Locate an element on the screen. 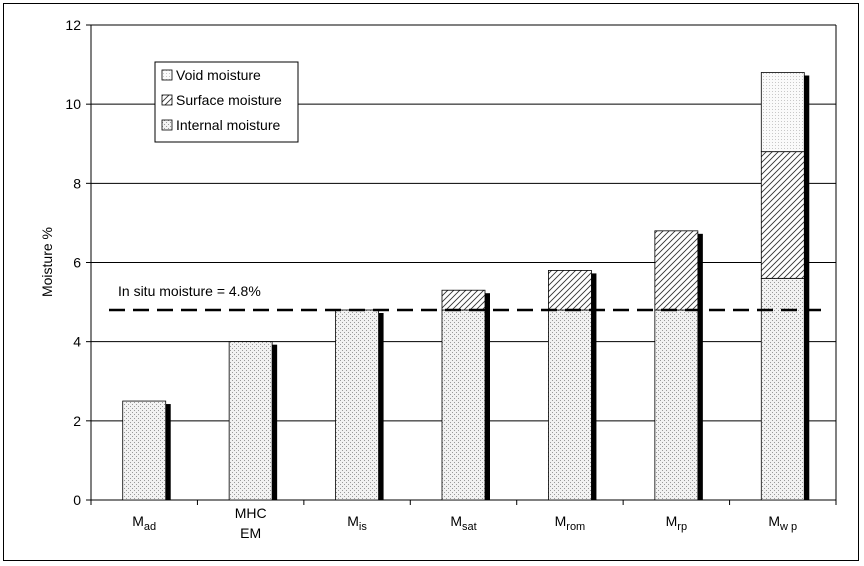 The image size is (864, 566). y-tick-label: 8 is located at coordinates (77, 183).